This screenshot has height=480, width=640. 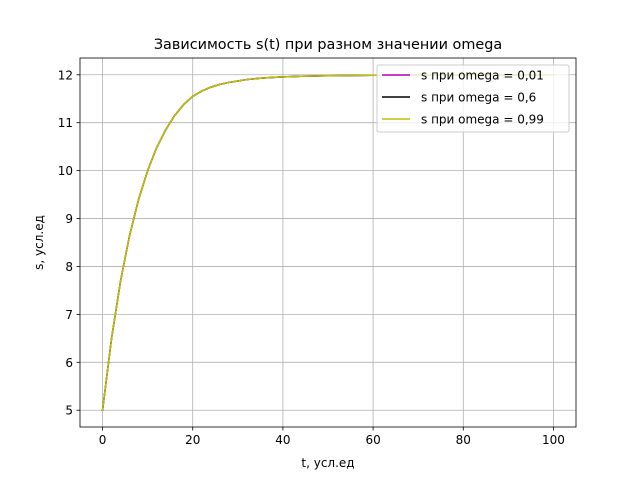 What do you see at coordinates (192, 440) in the screenshot?
I see `x-tick-label: 20` at bounding box center [192, 440].